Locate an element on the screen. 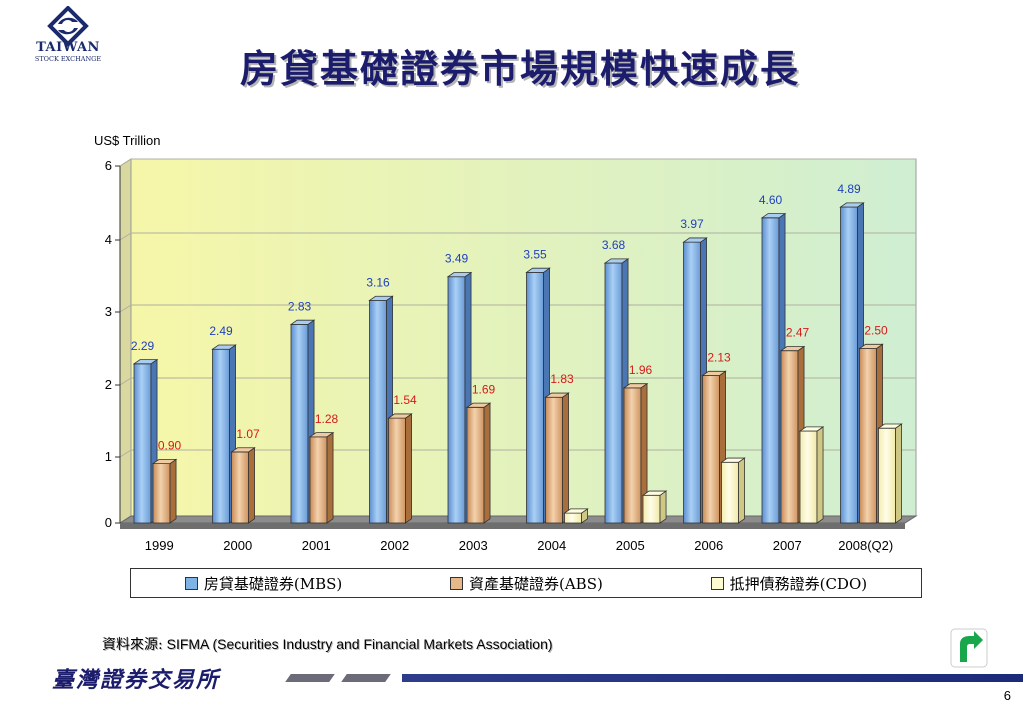  y-tick-label: 4 is located at coordinates (108, 239).